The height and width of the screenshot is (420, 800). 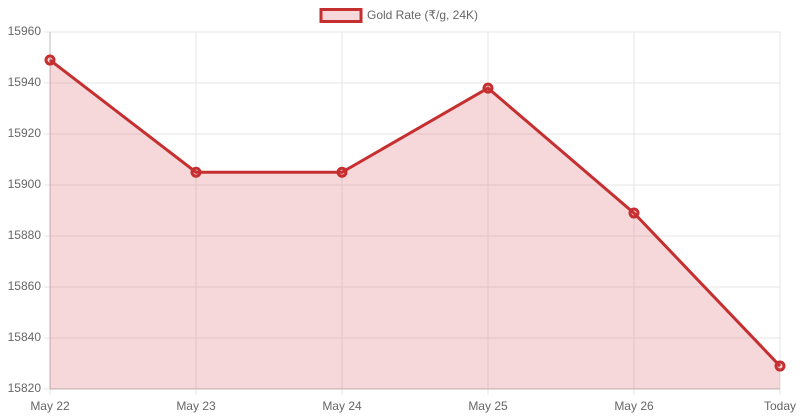 What do you see at coordinates (342, 406) in the screenshot?
I see `x-tick-label: May 24` at bounding box center [342, 406].